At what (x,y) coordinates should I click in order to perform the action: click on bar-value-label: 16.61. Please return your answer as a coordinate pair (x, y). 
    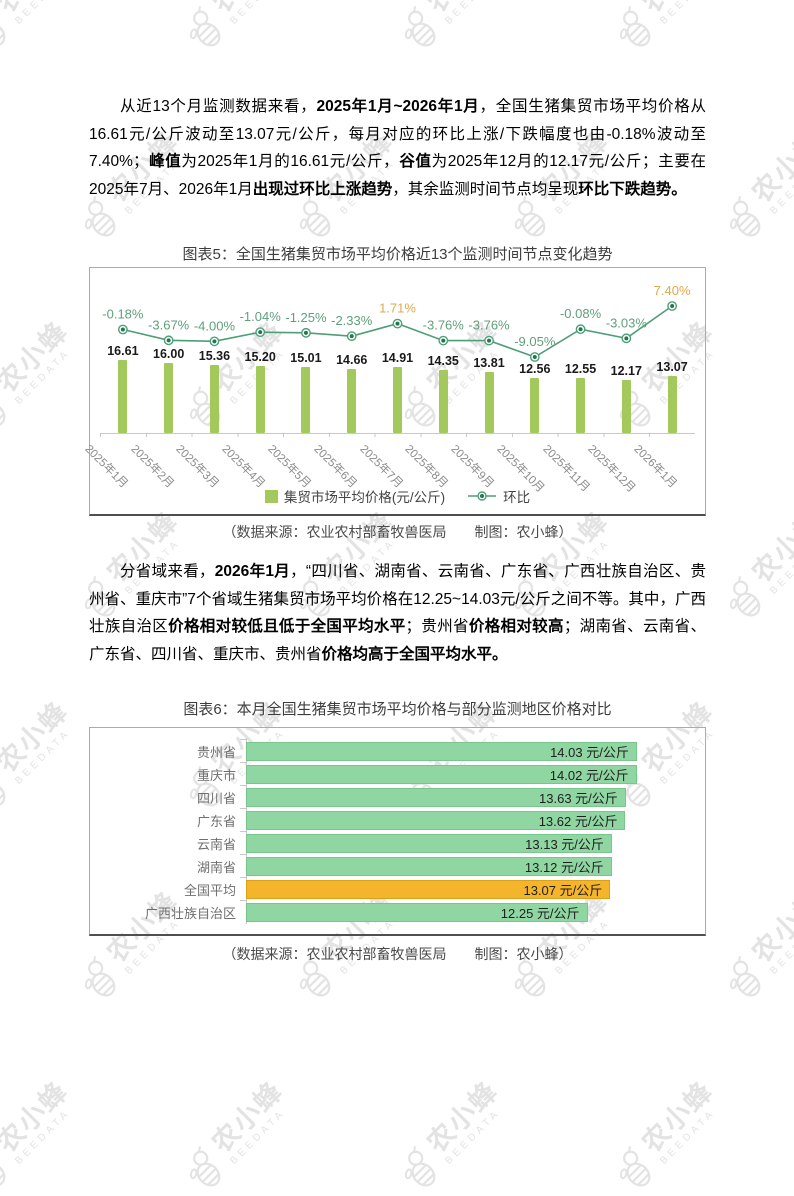
    Looking at the image, I should click on (123, 350).